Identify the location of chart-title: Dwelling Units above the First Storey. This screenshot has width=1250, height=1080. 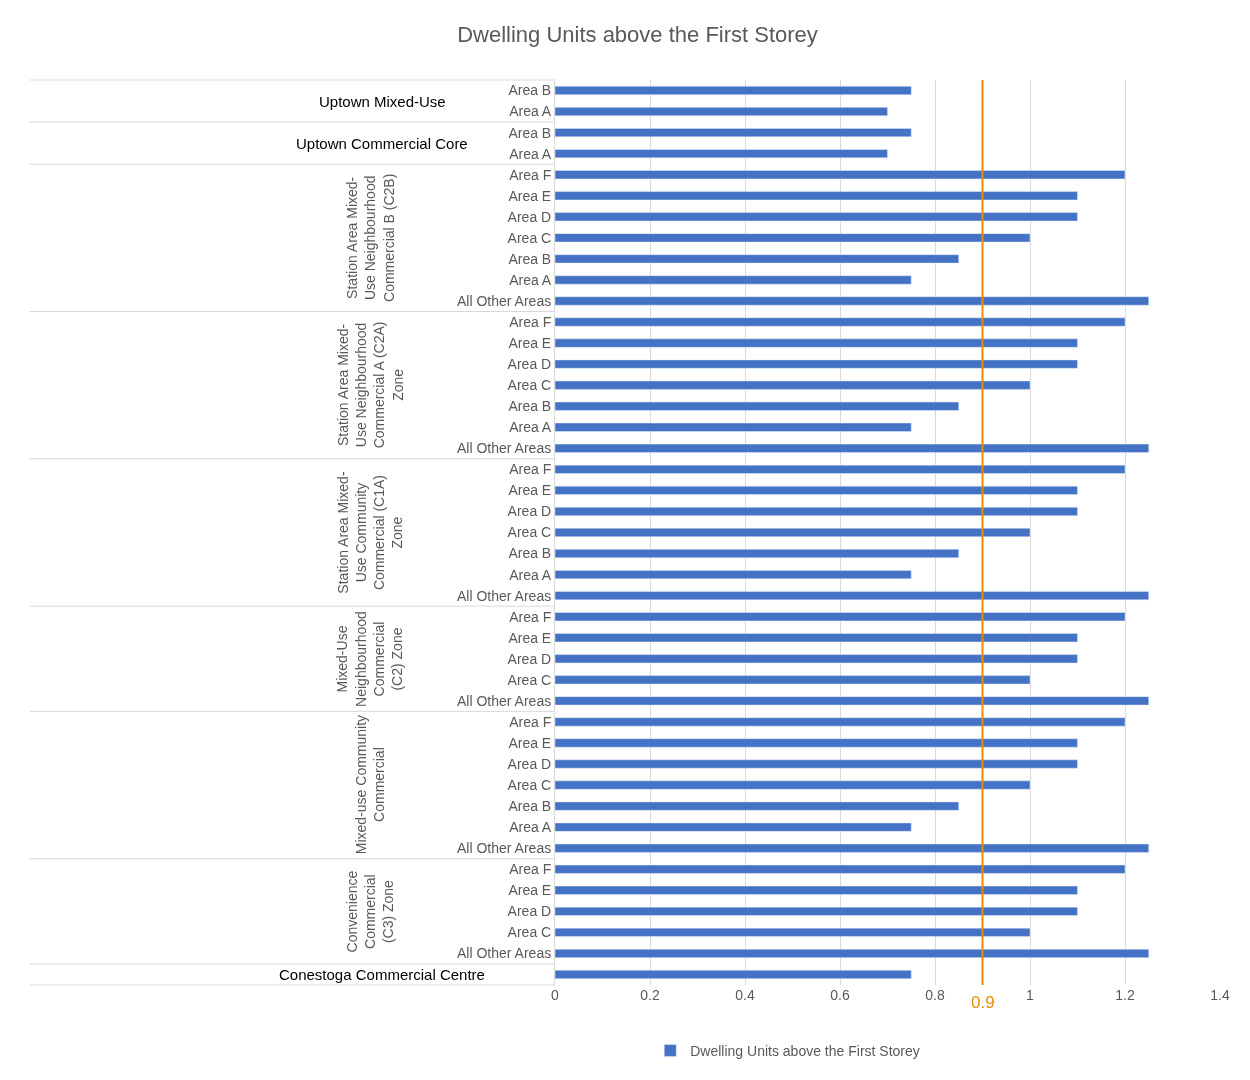
(637, 35).